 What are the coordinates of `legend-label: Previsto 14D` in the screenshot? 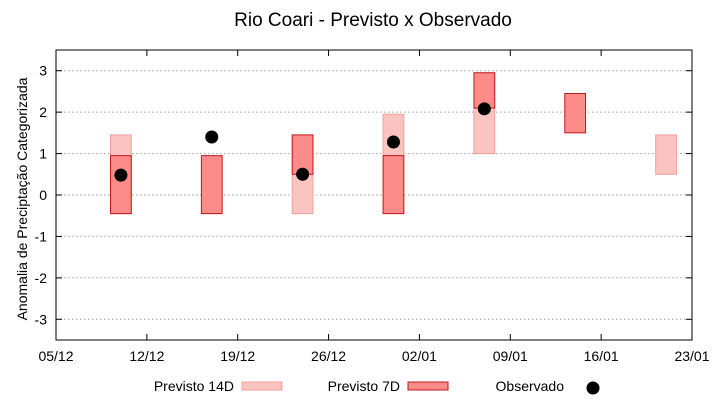 It's located at (194, 386).